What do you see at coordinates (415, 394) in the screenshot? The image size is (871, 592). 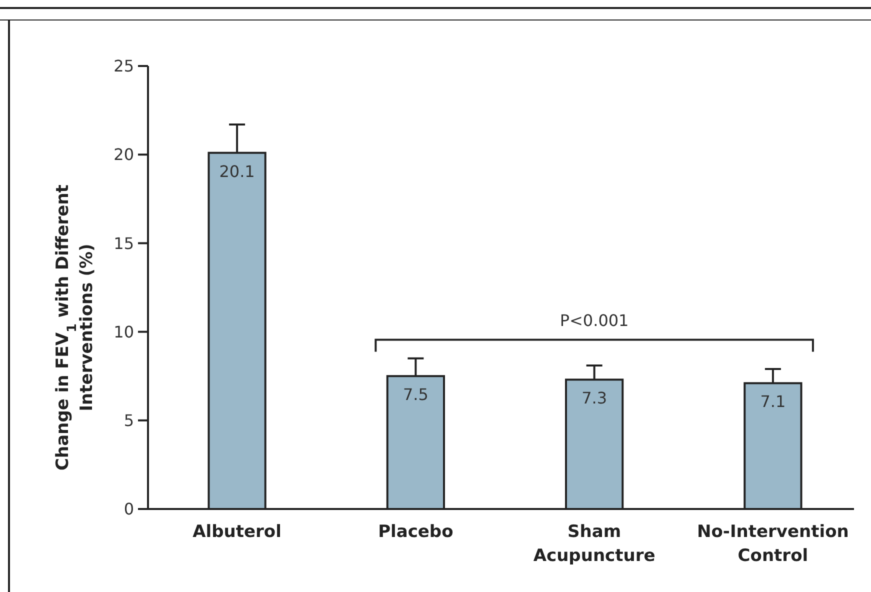 I see `data-label: 7.5` at bounding box center [415, 394].